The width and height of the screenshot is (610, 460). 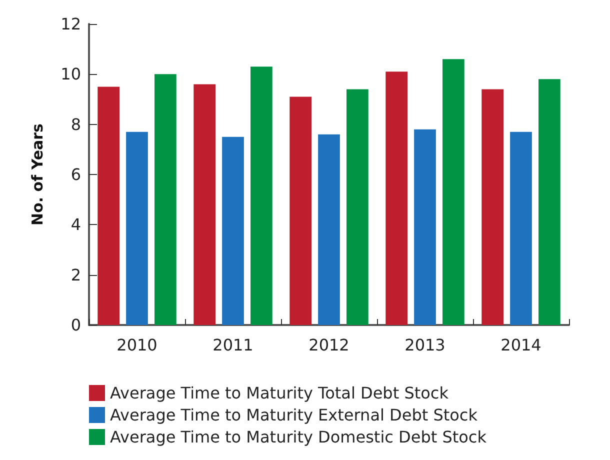 I want to click on y-axis-title: No. of Years, so click(x=37, y=174).